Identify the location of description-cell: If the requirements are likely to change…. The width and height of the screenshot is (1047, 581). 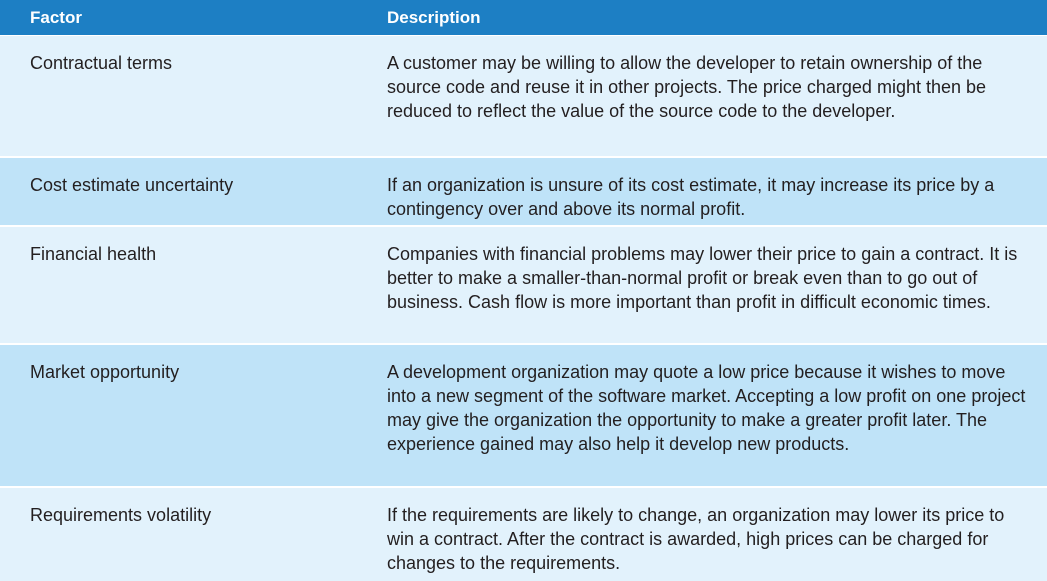
(696, 539).